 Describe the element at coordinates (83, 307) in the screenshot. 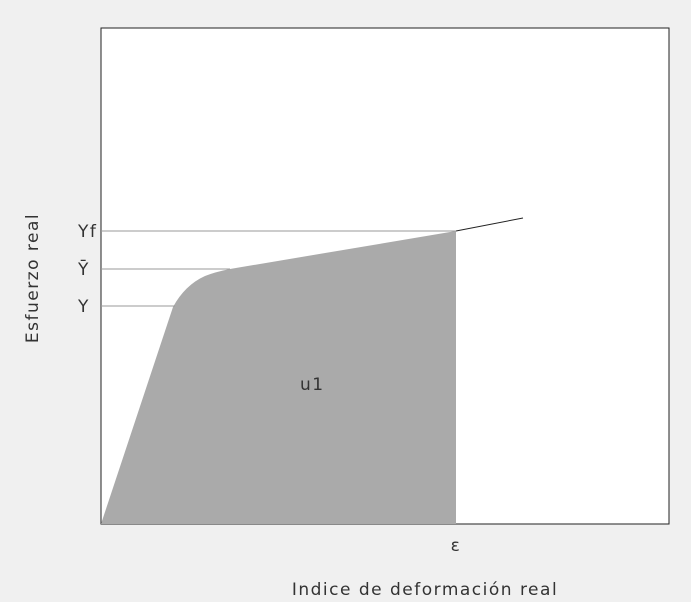

I see `level-label: Y` at that location.